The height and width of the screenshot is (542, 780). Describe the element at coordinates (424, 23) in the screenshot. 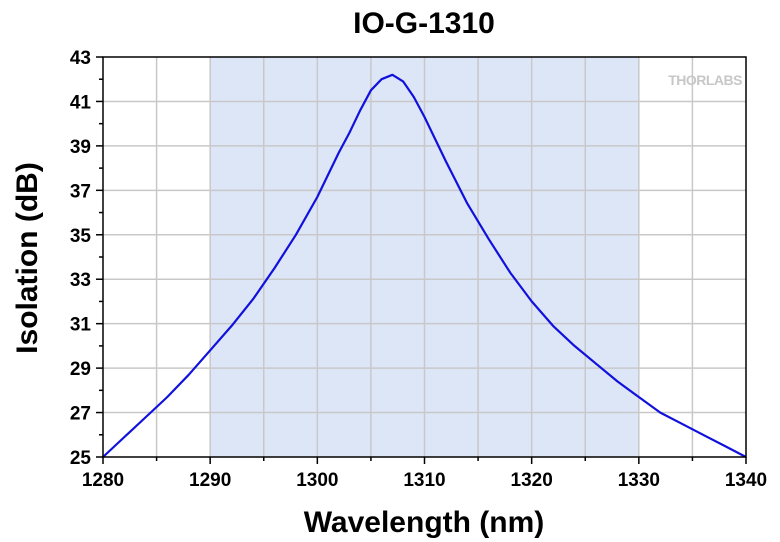

I see `chart-title: IO-G-1310` at that location.